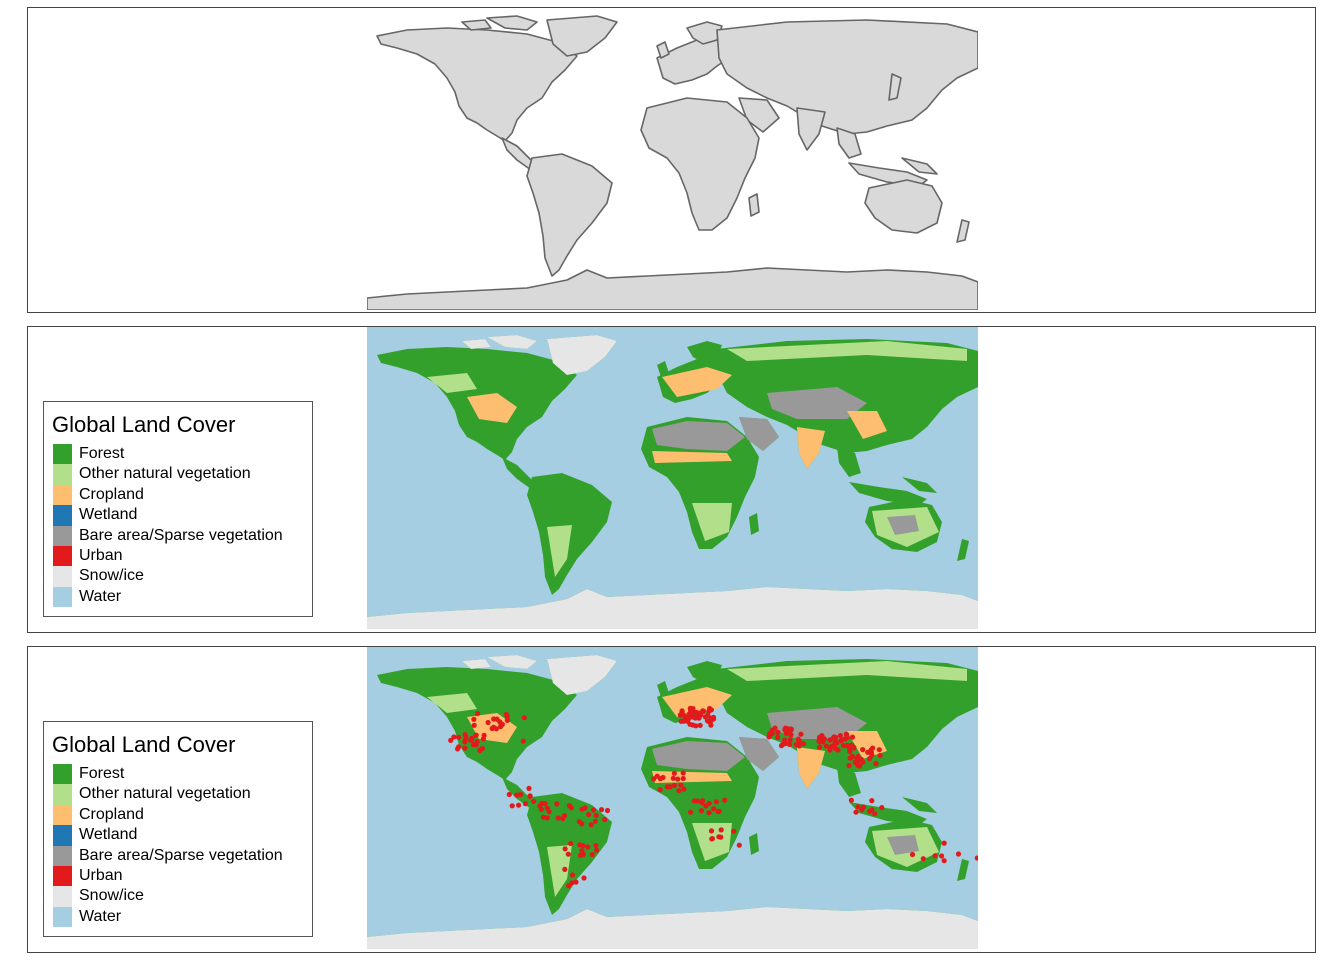 The image size is (1344, 960). I want to click on north-america-grass-patch, so click(452, 703).